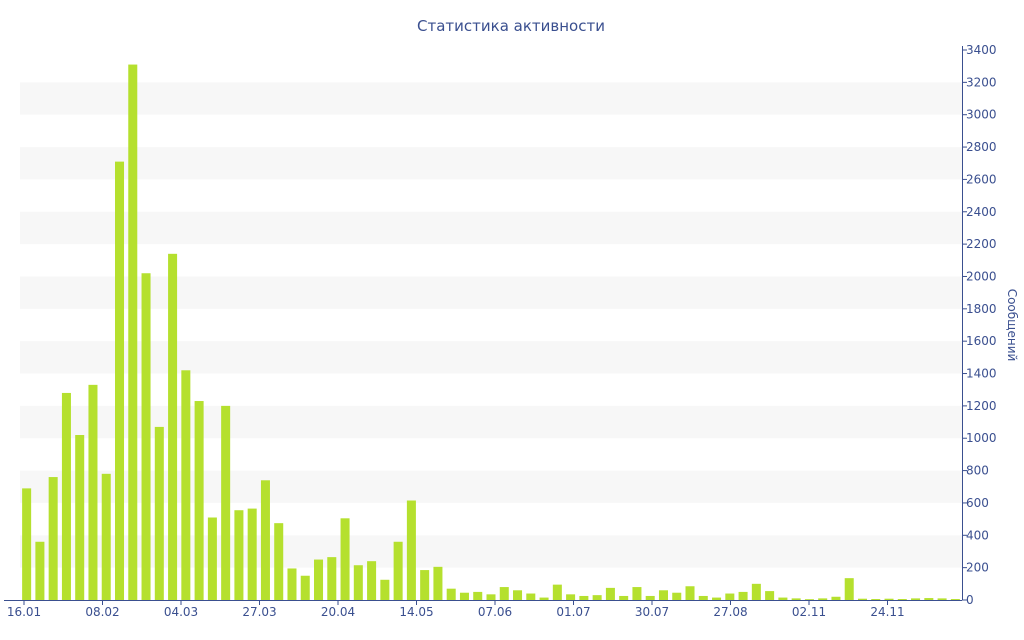 The height and width of the screenshot is (640, 1024). Describe the element at coordinates (809, 612) in the screenshot. I see `x-tick-label: 02.11` at that location.